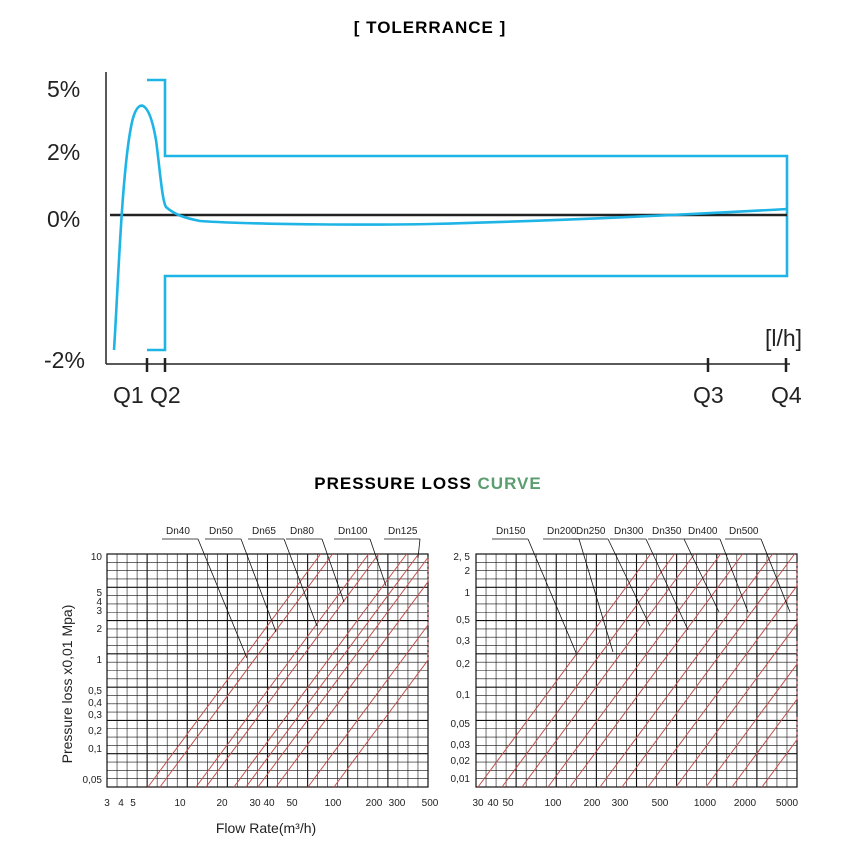 Image resolution: width=850 pixels, height=850 pixels. What do you see at coordinates (629, 531) in the screenshot?
I see `right-dn-label: Dn300` at bounding box center [629, 531].